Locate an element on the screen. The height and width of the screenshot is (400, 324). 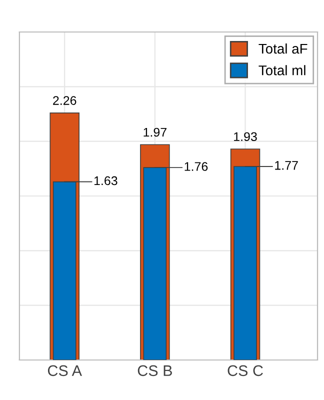
data-label: 1.93 is located at coordinates (245, 137).